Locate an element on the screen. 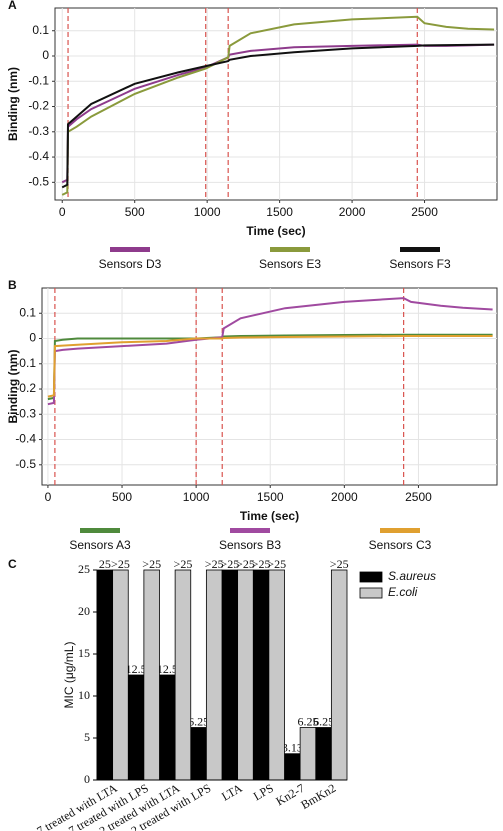  panel-label: C is located at coordinates (12, 564).